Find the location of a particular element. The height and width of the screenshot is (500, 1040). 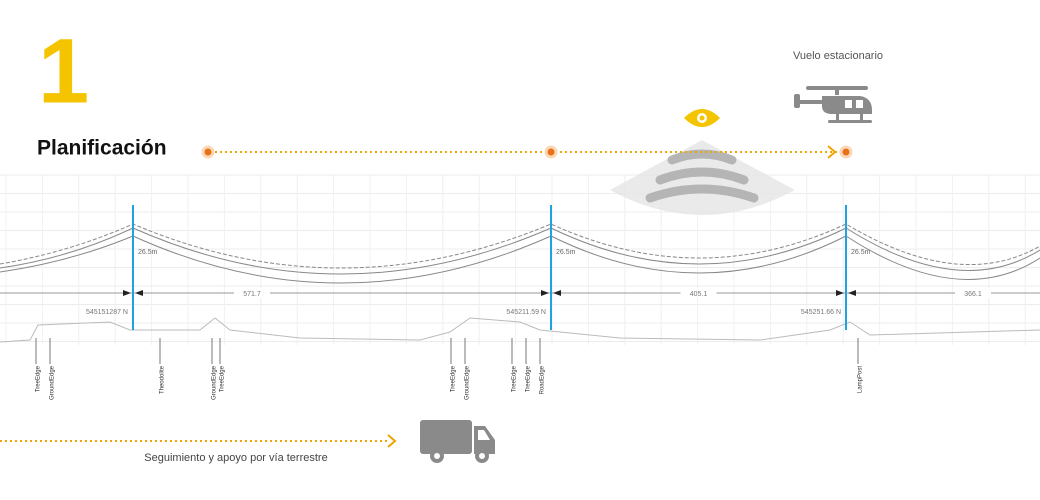

tower-coord: 545251.66 N is located at coordinates (821, 312).